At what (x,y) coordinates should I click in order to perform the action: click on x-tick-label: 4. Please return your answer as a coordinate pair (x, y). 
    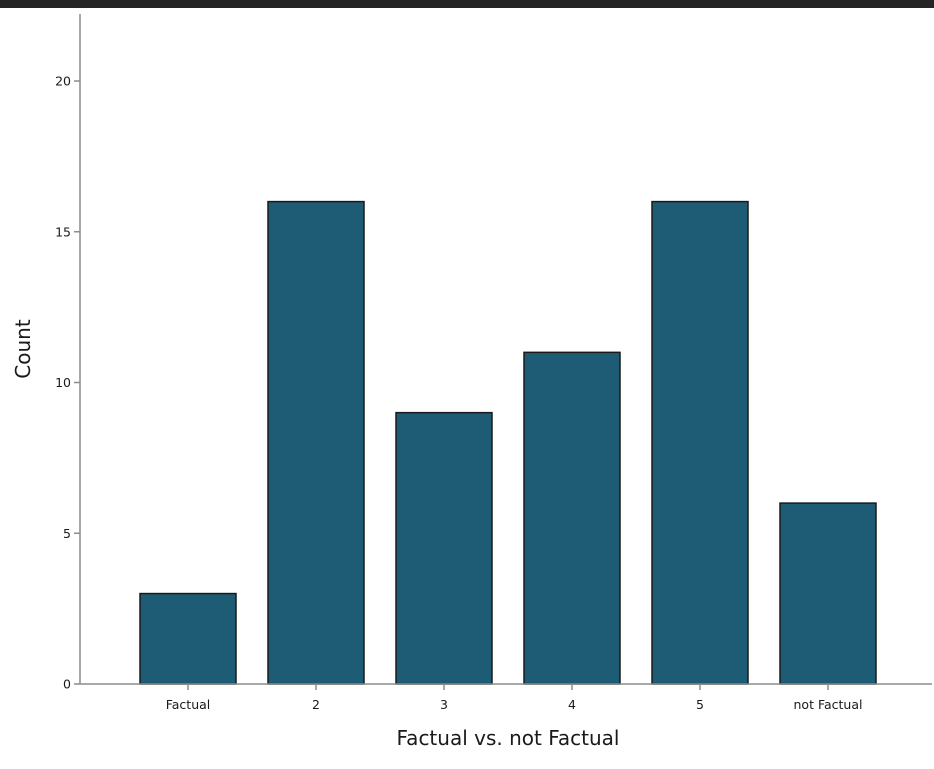
    Looking at the image, I should click on (572, 704).